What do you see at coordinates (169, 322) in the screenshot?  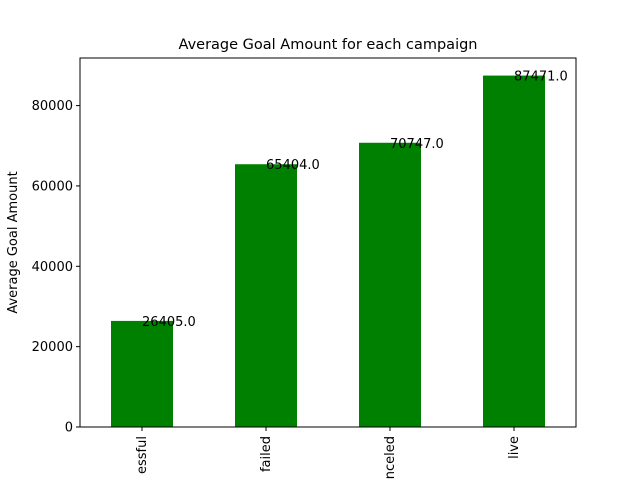 I see `data-label: 26405.0` at bounding box center [169, 322].